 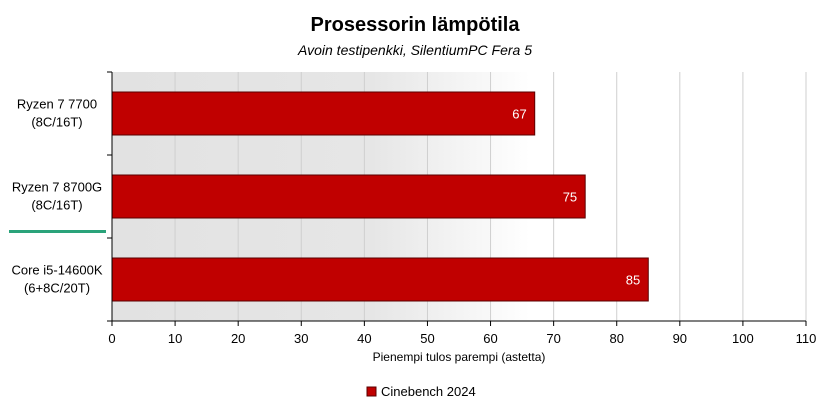 What do you see at coordinates (680, 338) in the screenshot?
I see `x-tick-label: 90` at bounding box center [680, 338].